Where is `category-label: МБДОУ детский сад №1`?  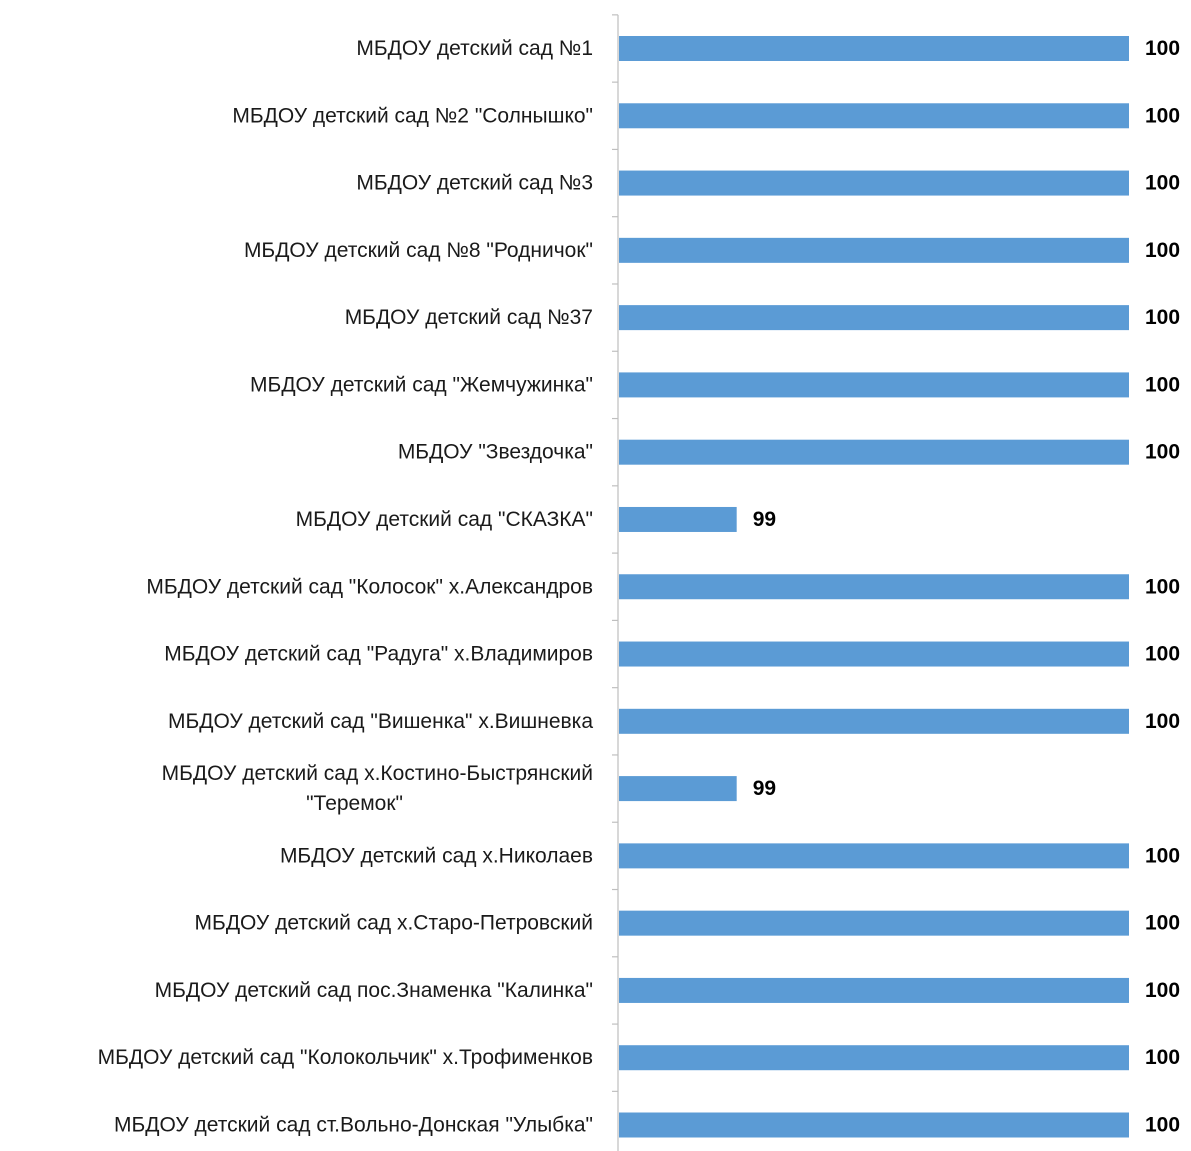 category-label: МБДОУ детский сад №1 is located at coordinates (474, 48).